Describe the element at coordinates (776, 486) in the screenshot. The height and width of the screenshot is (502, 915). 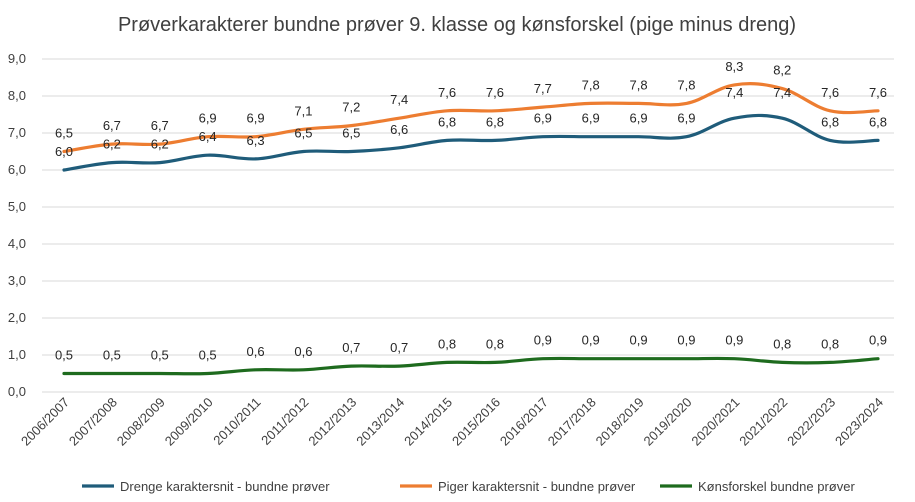
I see `legend-label: Kønsforskel bundne prøver` at that location.